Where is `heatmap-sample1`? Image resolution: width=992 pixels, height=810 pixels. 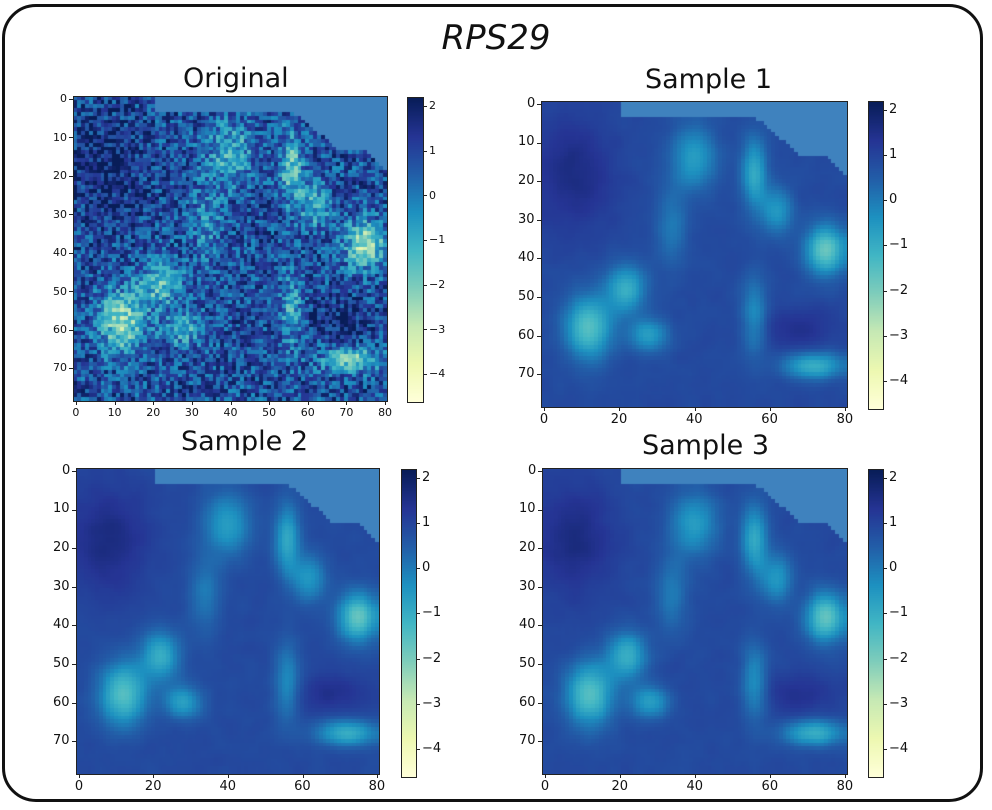 heatmap-sample1 is located at coordinates (694, 254).